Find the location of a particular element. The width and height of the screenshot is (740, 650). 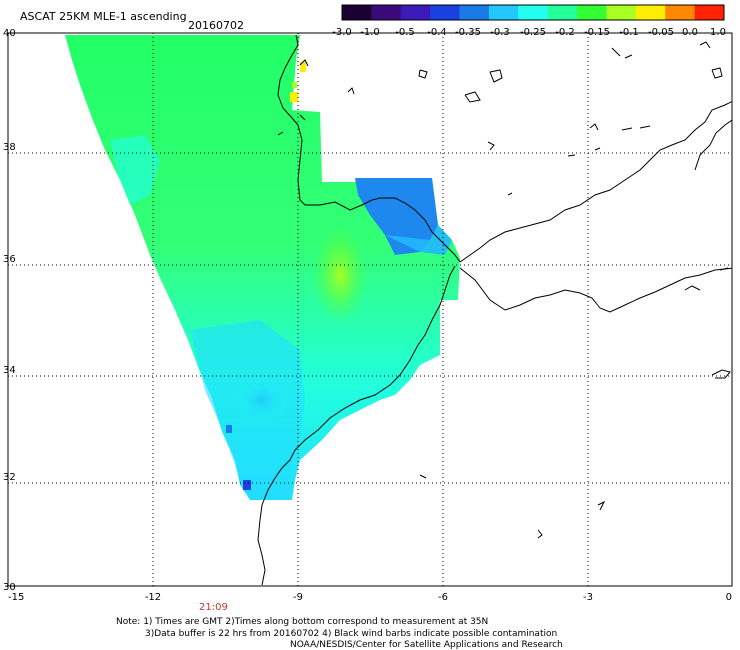

swath-cyan-patch is located at coordinates (135, 170).